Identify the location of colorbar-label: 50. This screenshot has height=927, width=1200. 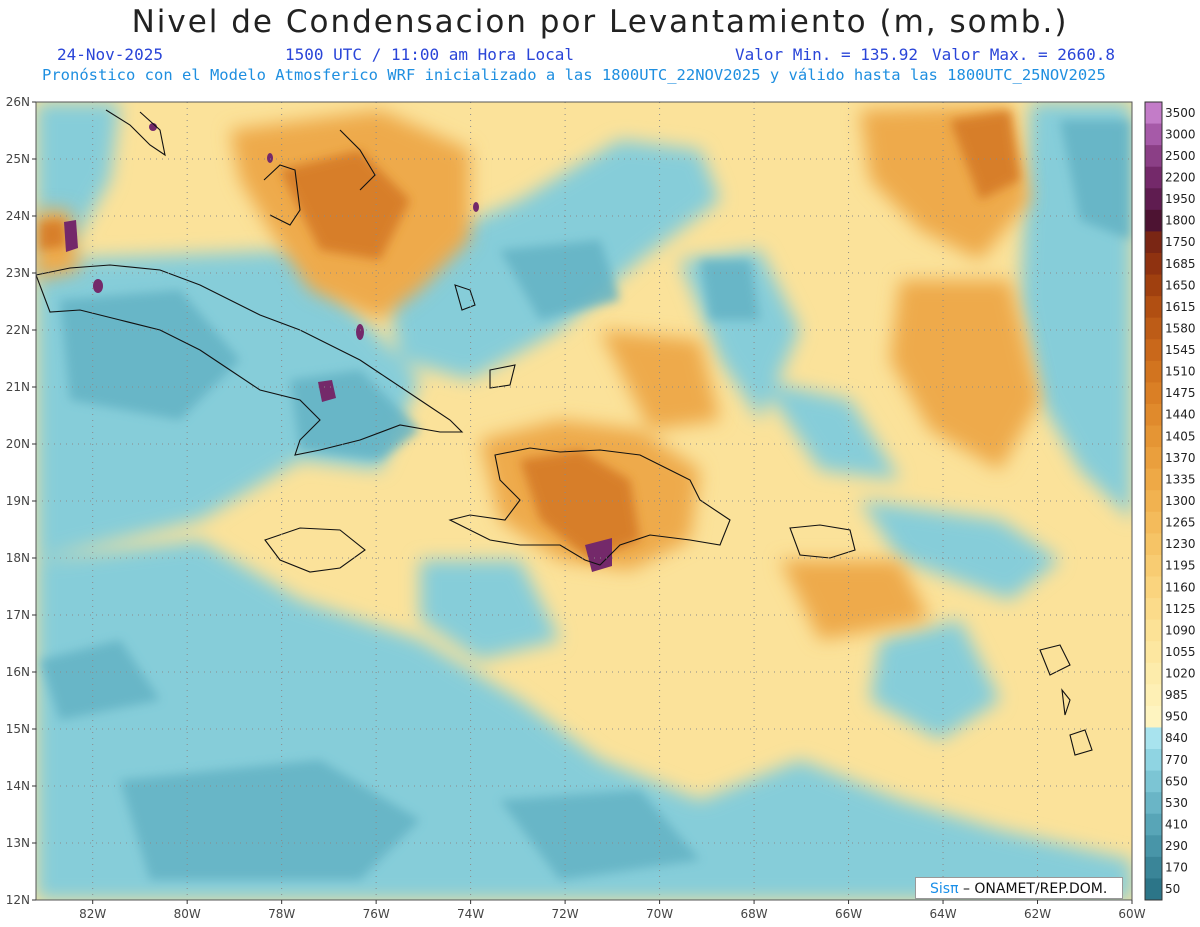
(1172, 889).